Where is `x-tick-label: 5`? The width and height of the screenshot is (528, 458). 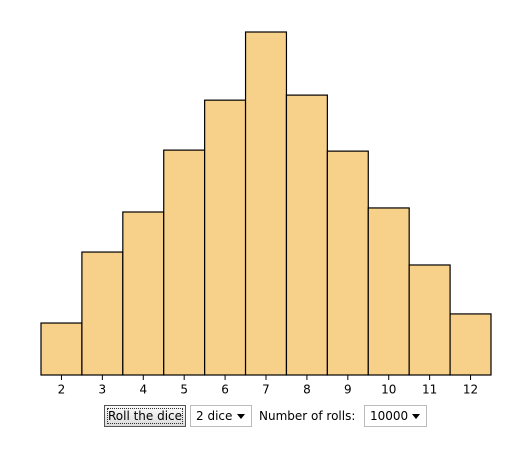 x-tick-label: 5 is located at coordinates (184, 390).